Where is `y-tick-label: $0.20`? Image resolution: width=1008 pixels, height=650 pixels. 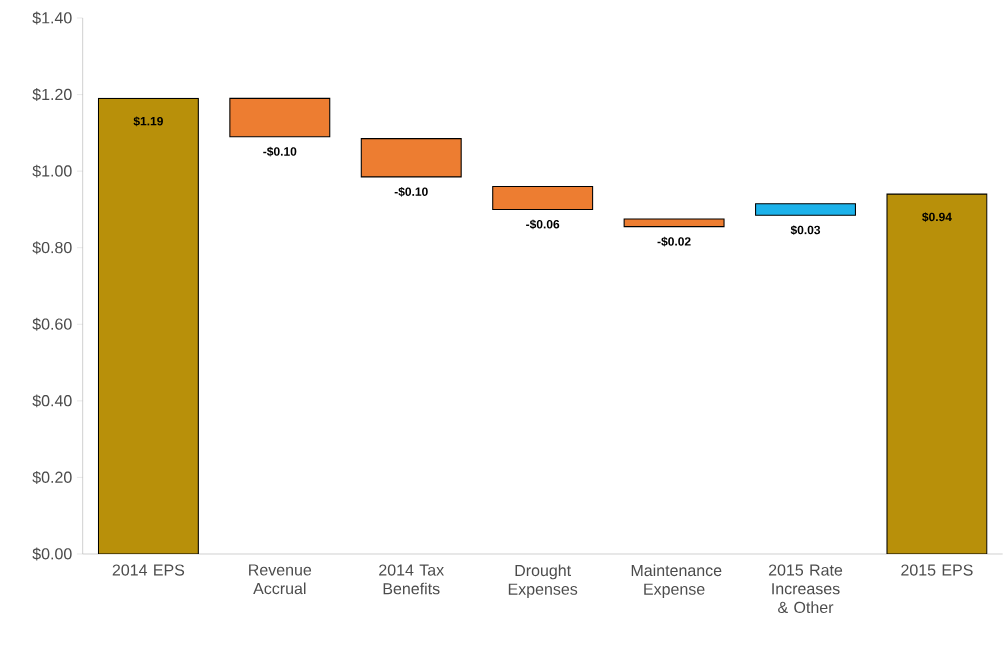
y-tick-label: $0.20 is located at coordinates (52, 477).